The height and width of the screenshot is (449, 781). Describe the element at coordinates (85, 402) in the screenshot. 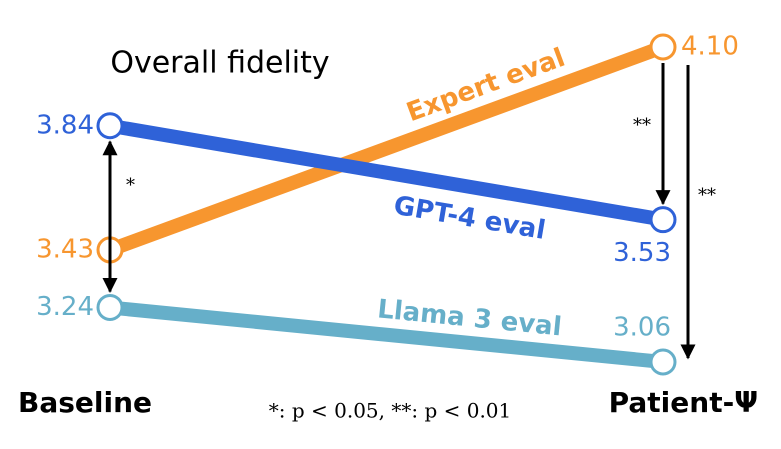

I see `x-tick-label: Baseline` at that location.